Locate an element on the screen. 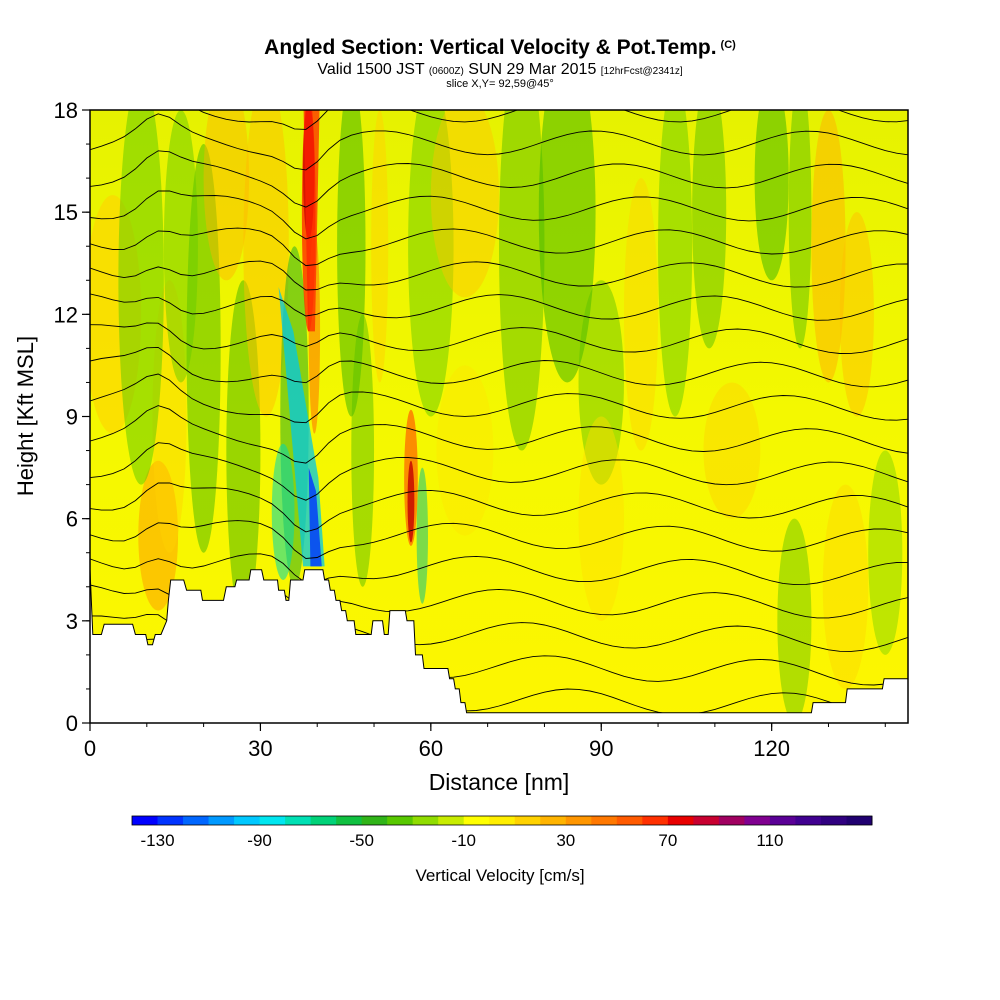  x-tick-label: 120 is located at coordinates (771, 748).